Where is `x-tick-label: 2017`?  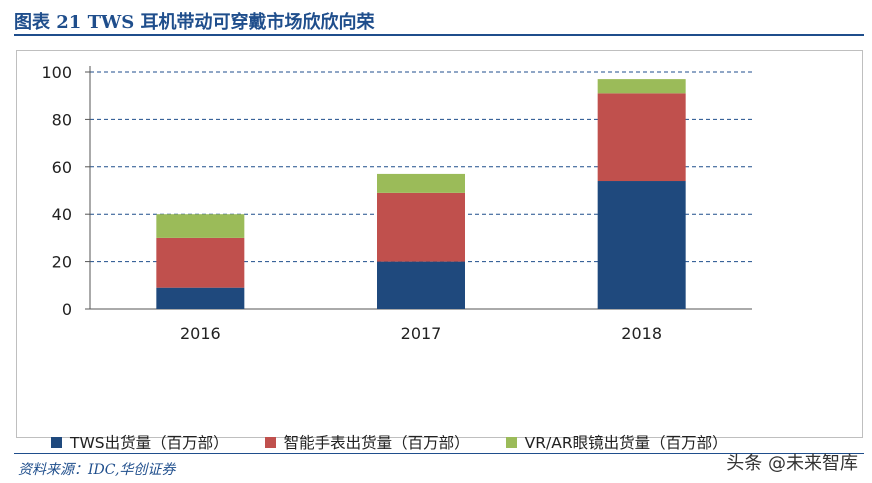 x-tick-label: 2017 is located at coordinates (421, 333).